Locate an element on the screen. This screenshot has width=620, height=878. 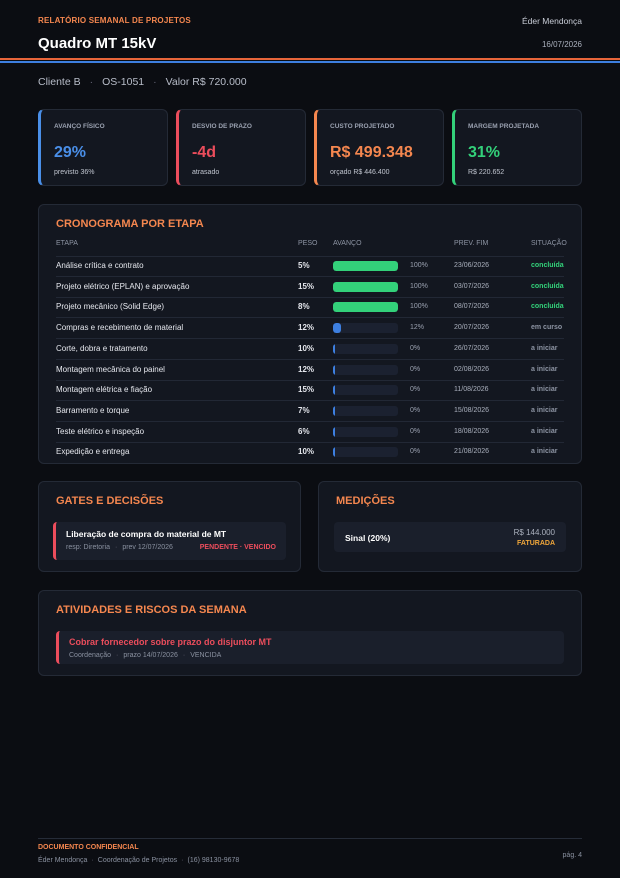
due: 26/07/2026 is located at coordinates (472, 348).